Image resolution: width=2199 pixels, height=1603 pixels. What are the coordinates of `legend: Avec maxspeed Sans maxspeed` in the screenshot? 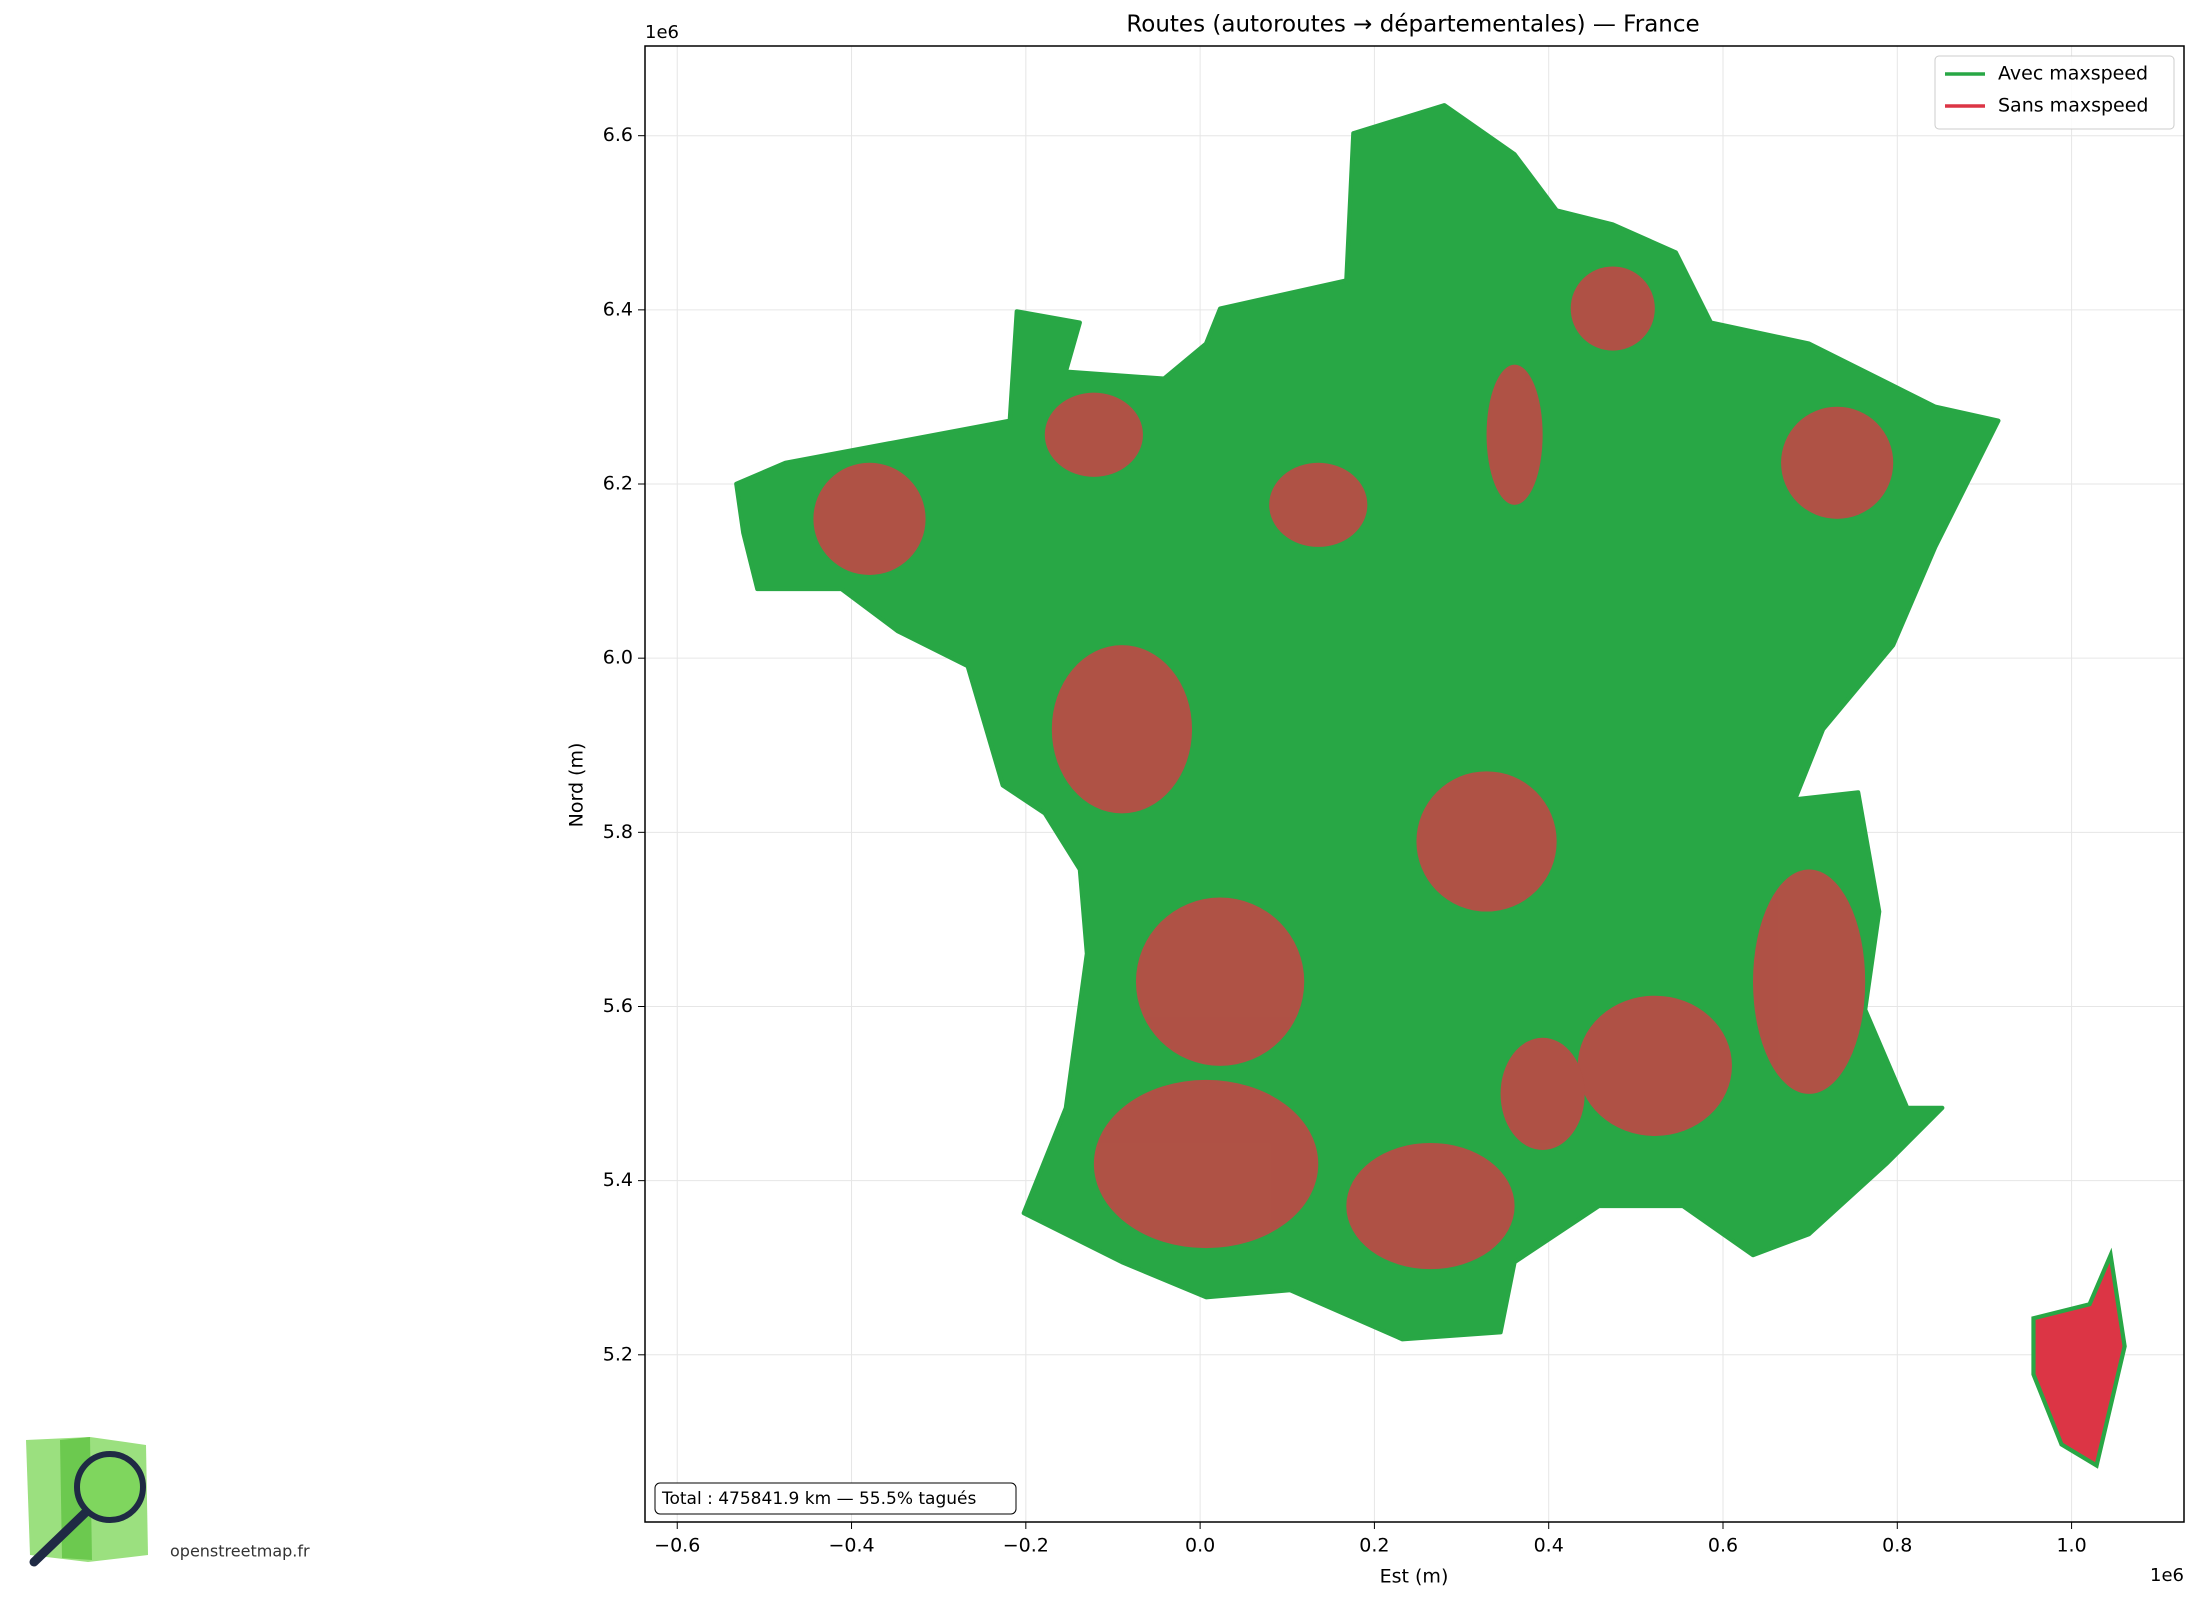 It's located at (2054, 92).